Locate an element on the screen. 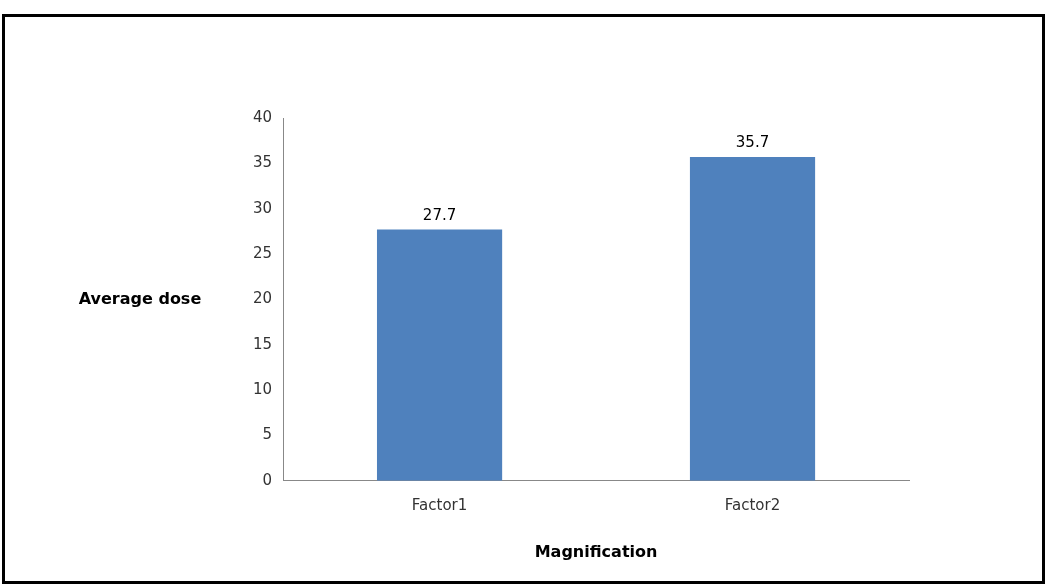 The width and height of the screenshot is (1049, 586). x-axis-title: Magnification is located at coordinates (596, 551).